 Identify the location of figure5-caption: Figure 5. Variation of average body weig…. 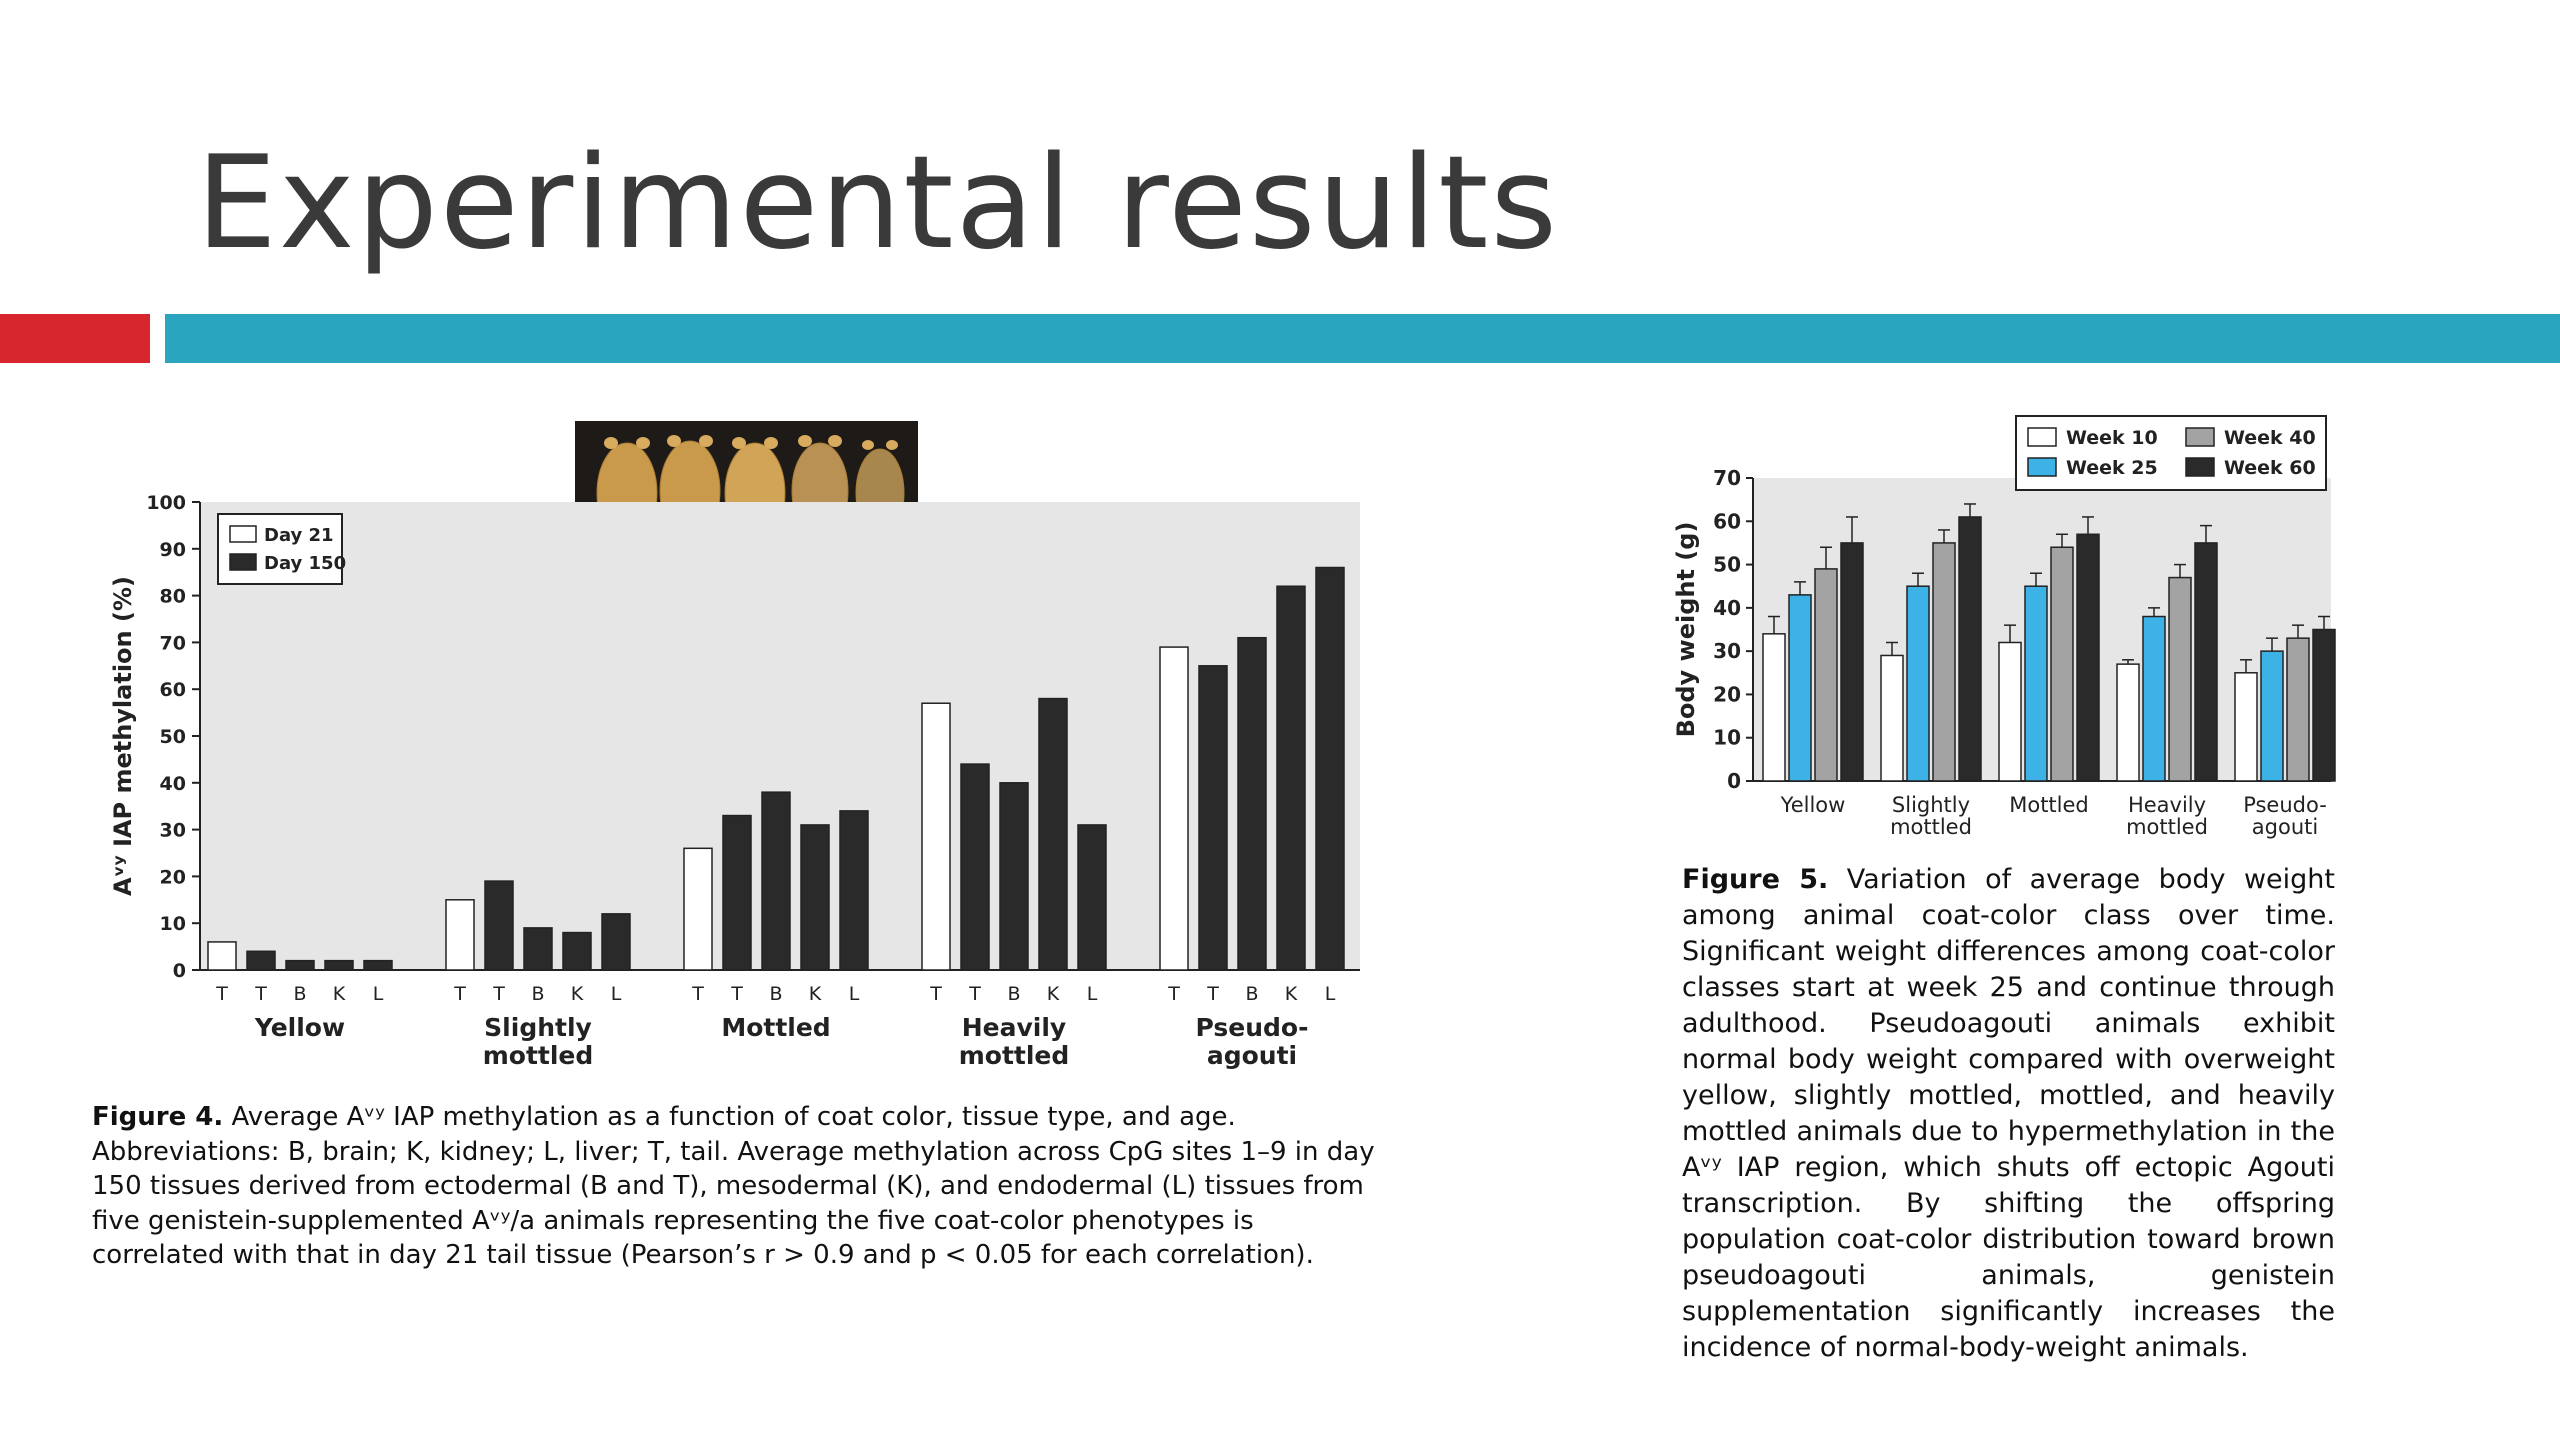
(2008, 1114).